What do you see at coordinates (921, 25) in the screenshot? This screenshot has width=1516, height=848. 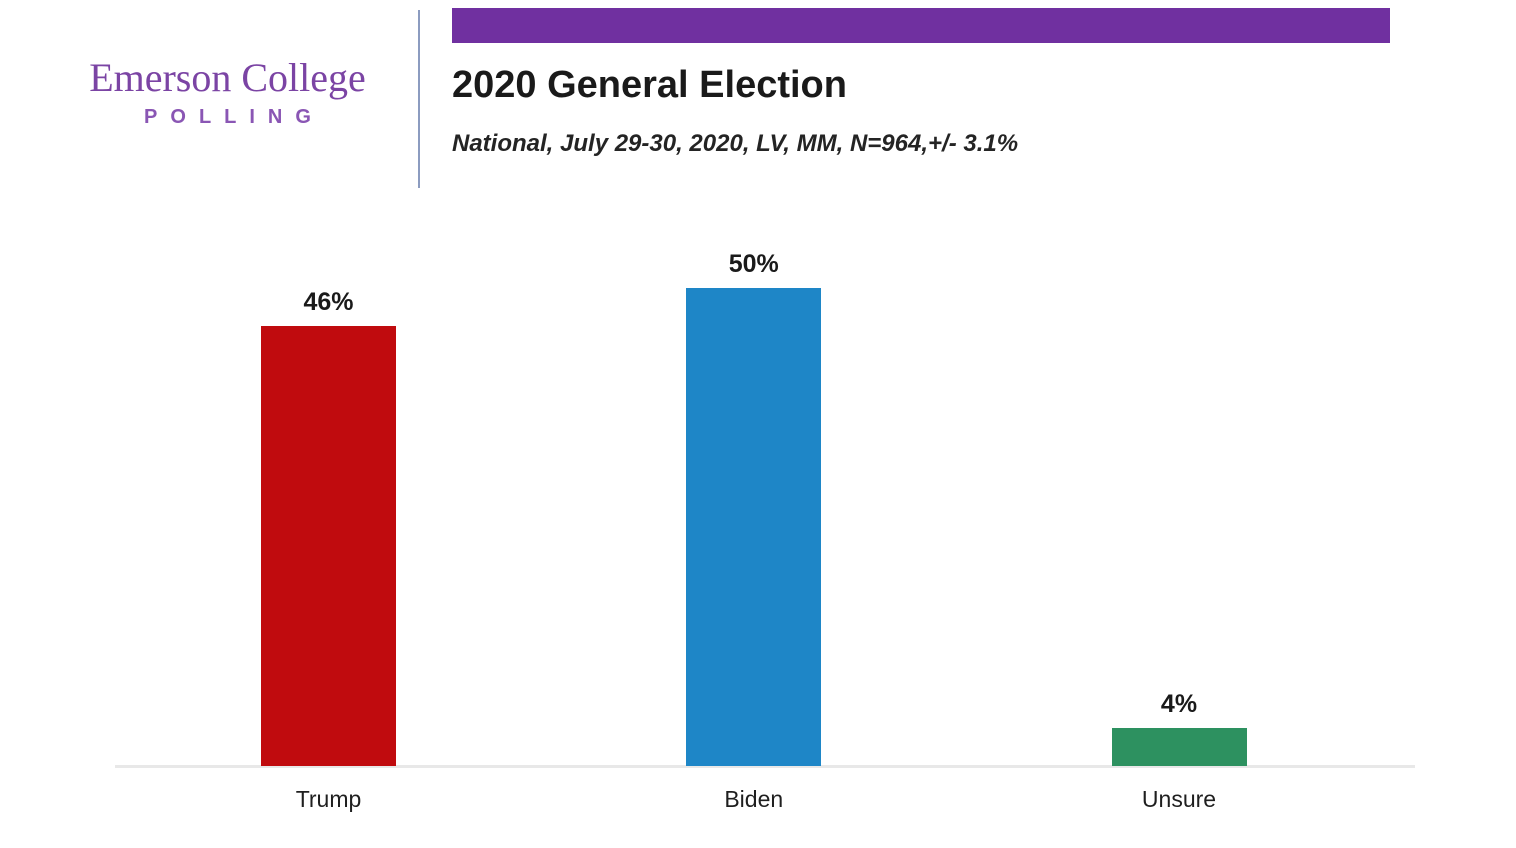 I see `purple-banner` at bounding box center [921, 25].